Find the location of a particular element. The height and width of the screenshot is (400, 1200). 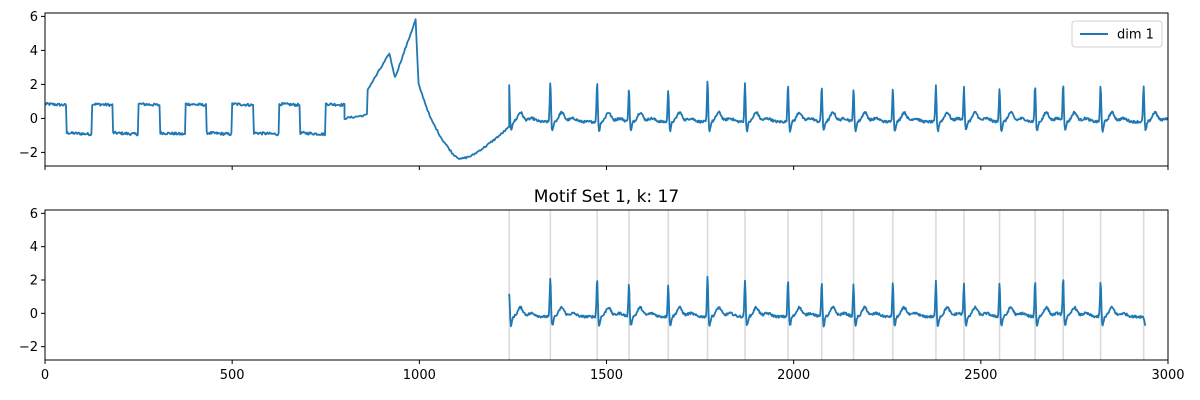

legend-box is located at coordinates (1117, 34).